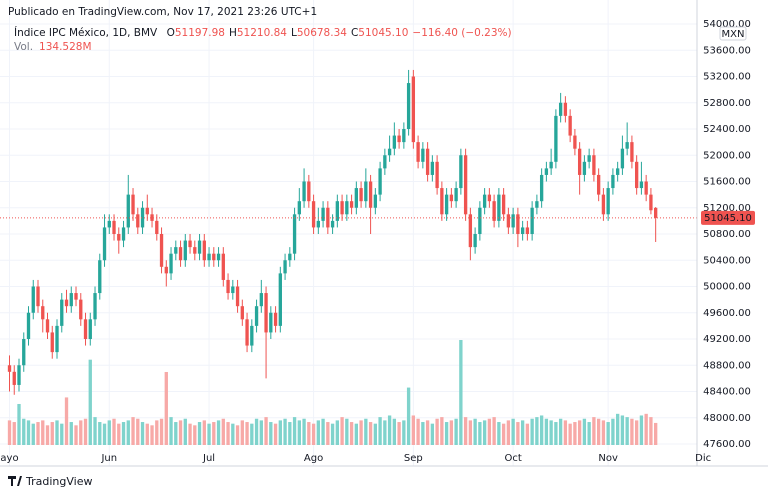 The image size is (768, 496). I want to click on footer-logo: TradingView, so click(50, 481).